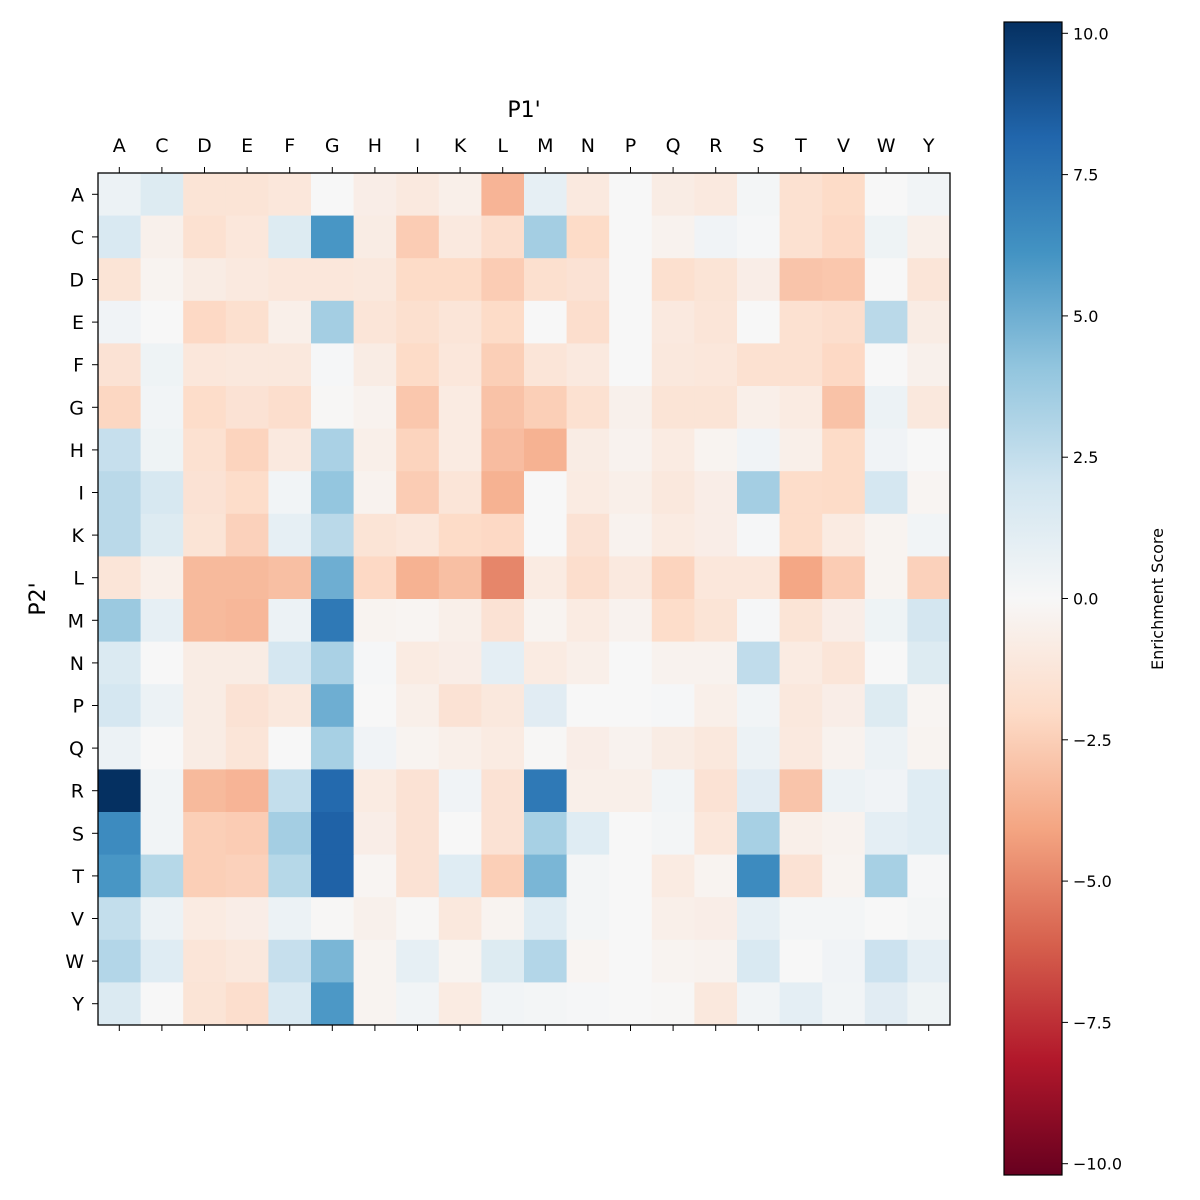 Image resolution: width=1200 pixels, height=1200 pixels. What do you see at coordinates (290, 791) in the screenshot?
I see `heatmap-cell-R-F` at bounding box center [290, 791].